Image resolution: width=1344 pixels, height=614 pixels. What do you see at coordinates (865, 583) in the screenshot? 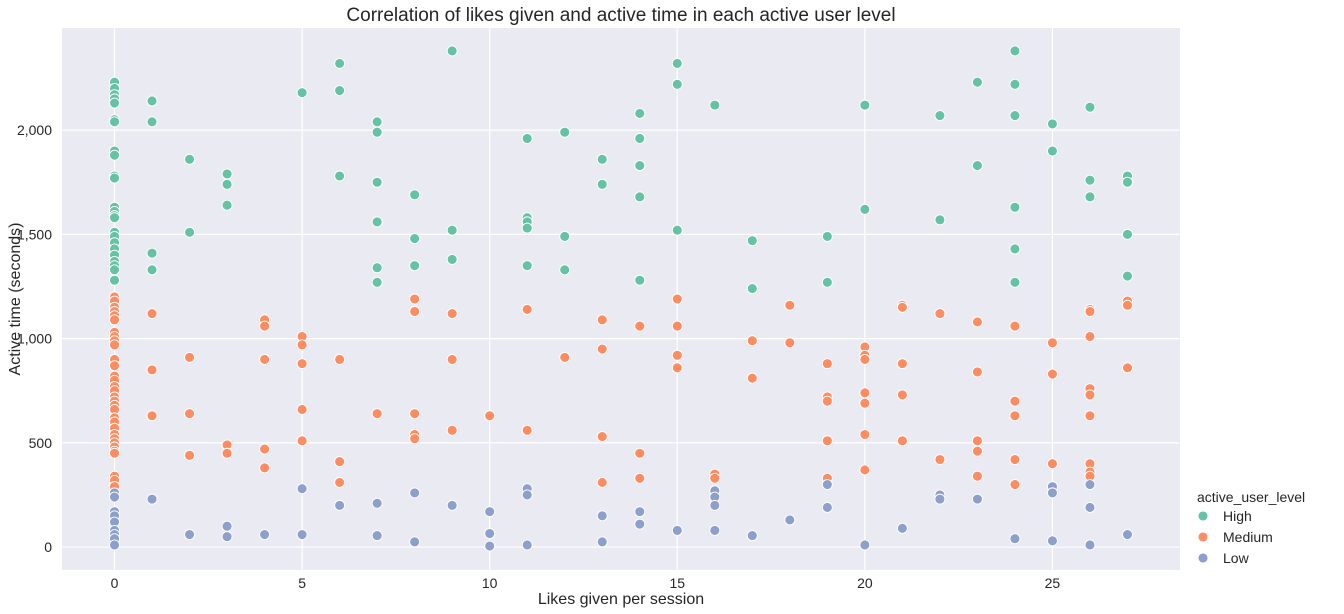
I see `x-tick-label: 20` at bounding box center [865, 583].